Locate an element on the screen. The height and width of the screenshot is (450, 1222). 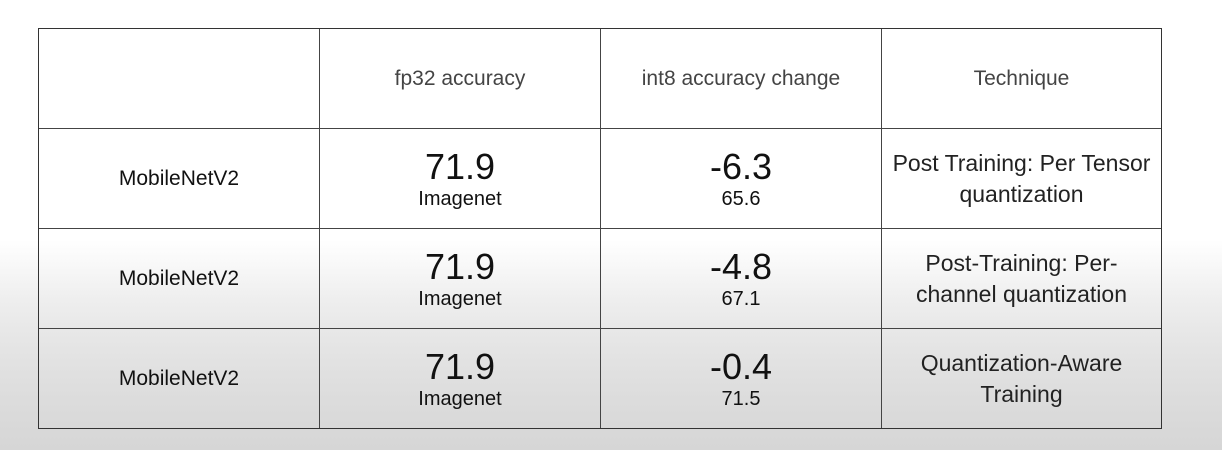
table-row-2-int8: -4.8 67.1 is located at coordinates (741, 279).